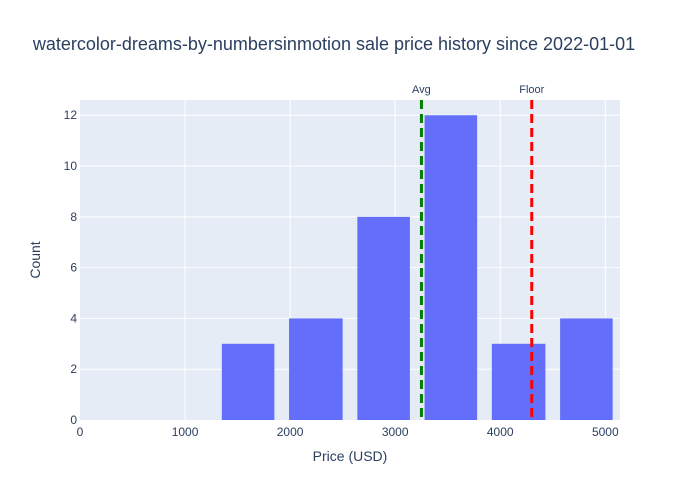 The image size is (700, 500). What do you see at coordinates (73, 318) in the screenshot?
I see `y-tick-label: 4` at bounding box center [73, 318].